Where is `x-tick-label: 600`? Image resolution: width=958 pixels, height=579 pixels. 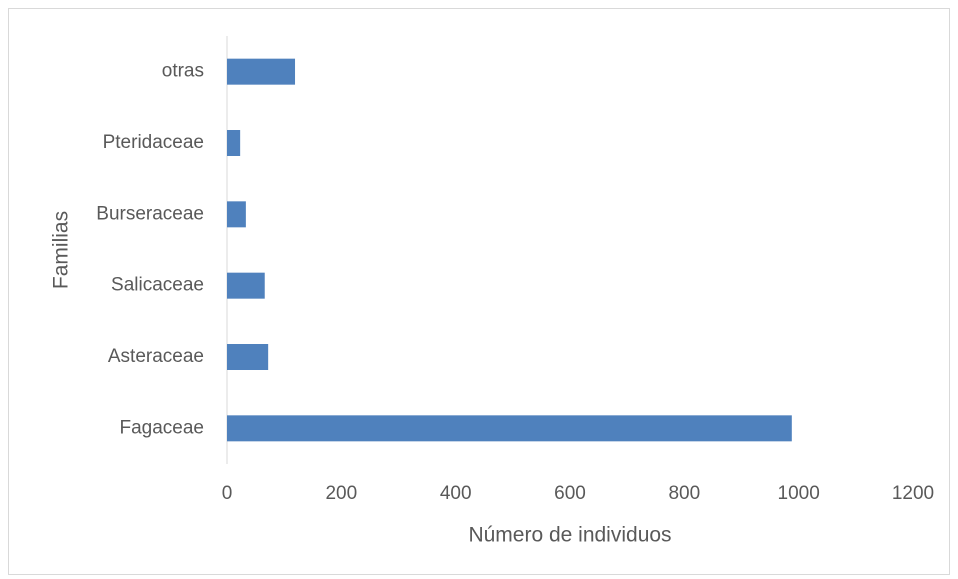 x-tick-label: 600 is located at coordinates (570, 493).